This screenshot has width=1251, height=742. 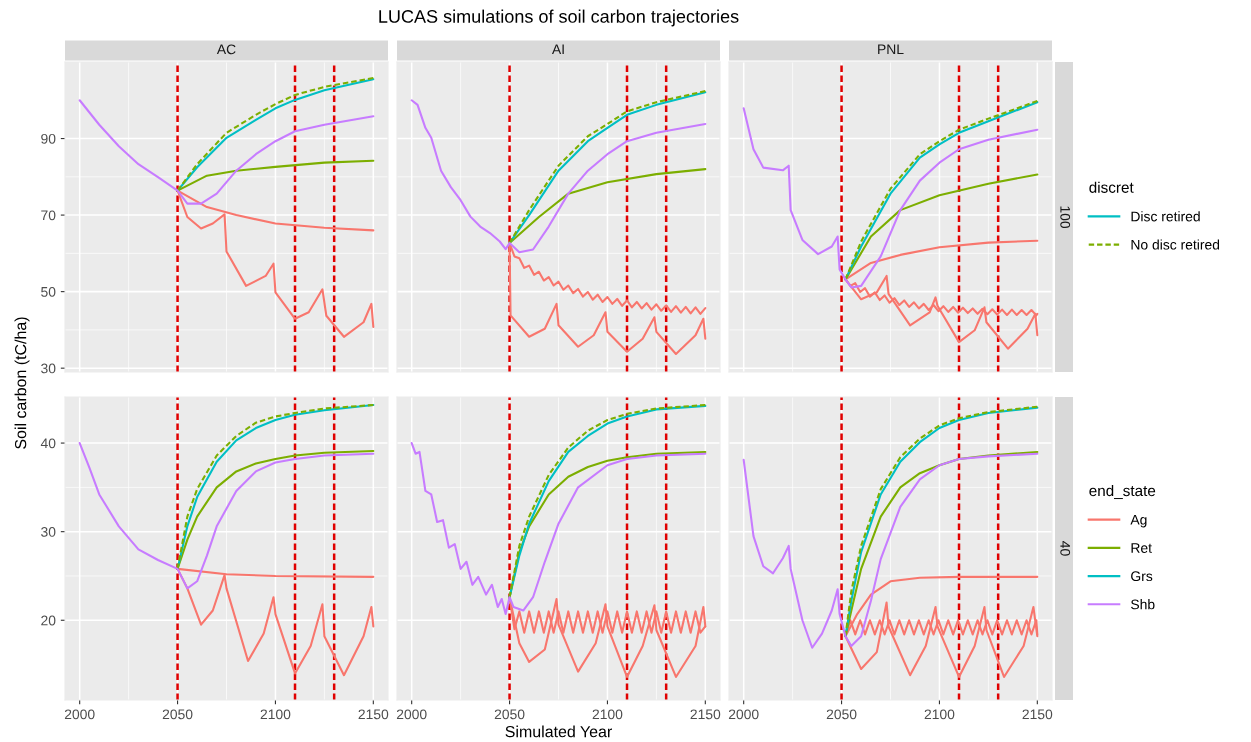 What do you see at coordinates (1175, 244) in the screenshot?
I see `legend-label: No disc retired` at bounding box center [1175, 244].